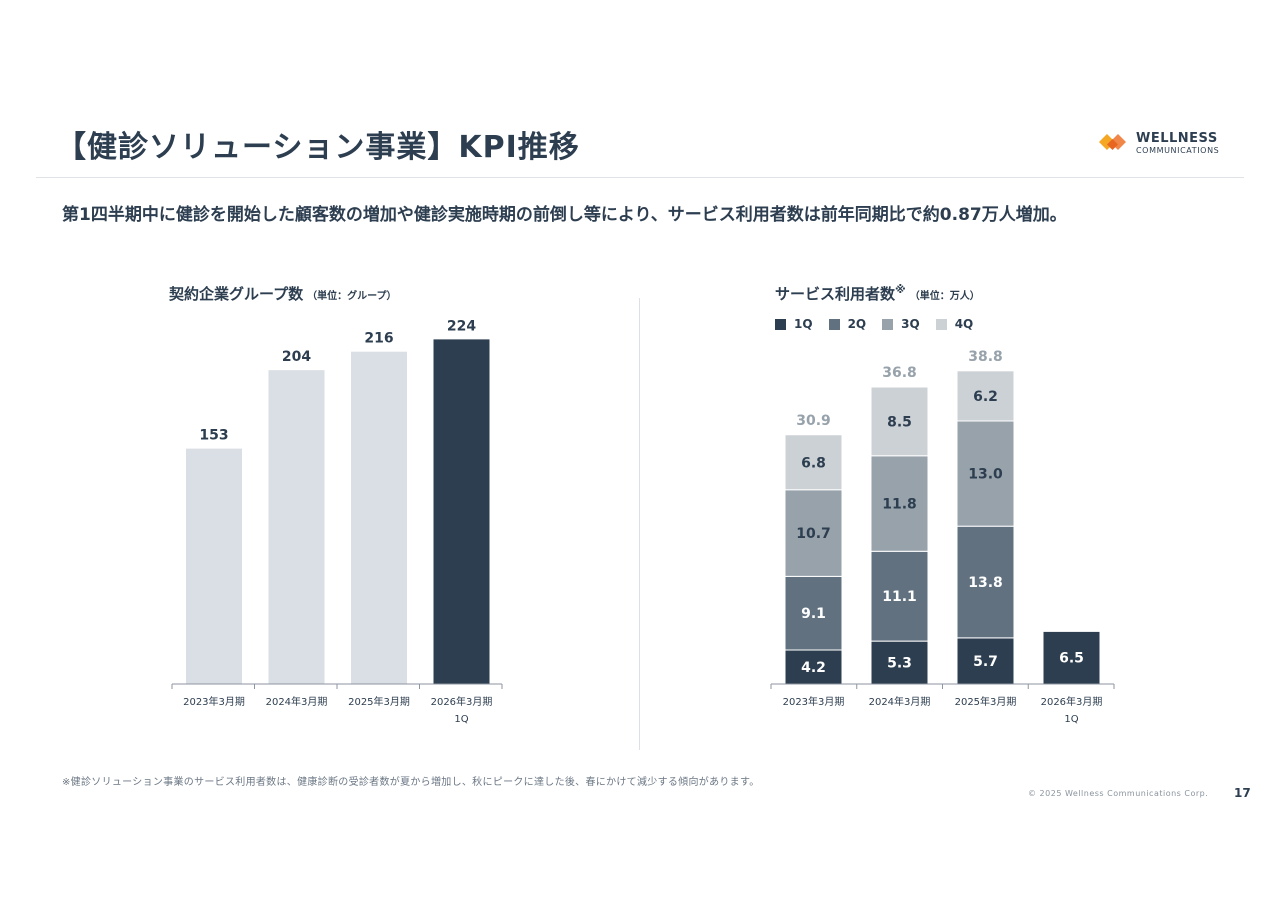  Describe the element at coordinates (297, 701) in the screenshot. I see `left-category-label: 2024年3月期` at that location.